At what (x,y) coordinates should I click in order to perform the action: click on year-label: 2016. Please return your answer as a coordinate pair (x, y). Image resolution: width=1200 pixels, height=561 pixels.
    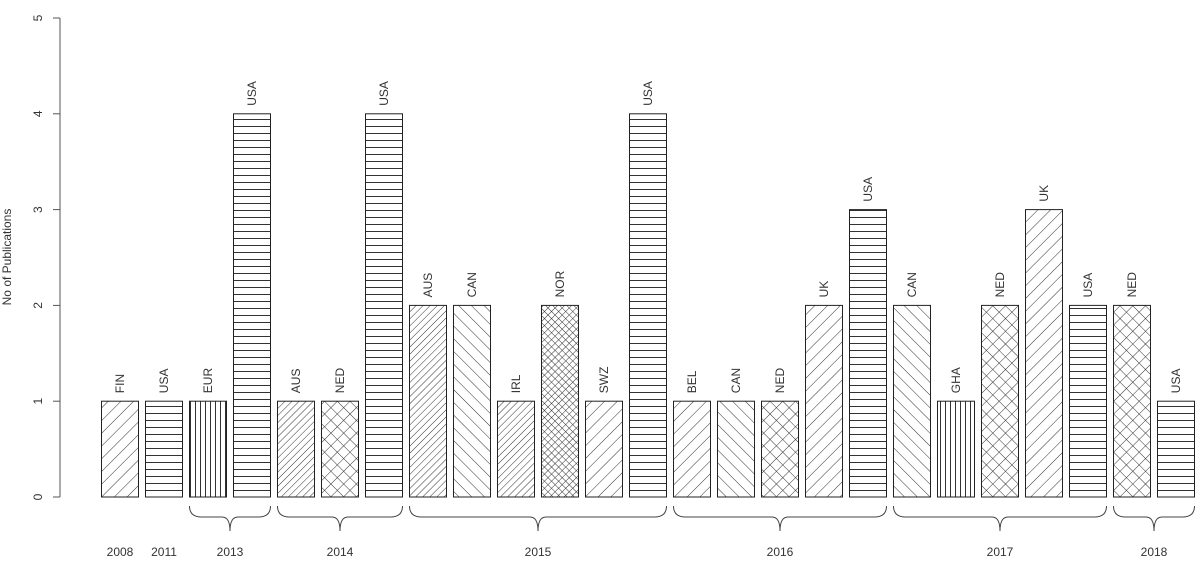
    Looking at the image, I should click on (780, 552).